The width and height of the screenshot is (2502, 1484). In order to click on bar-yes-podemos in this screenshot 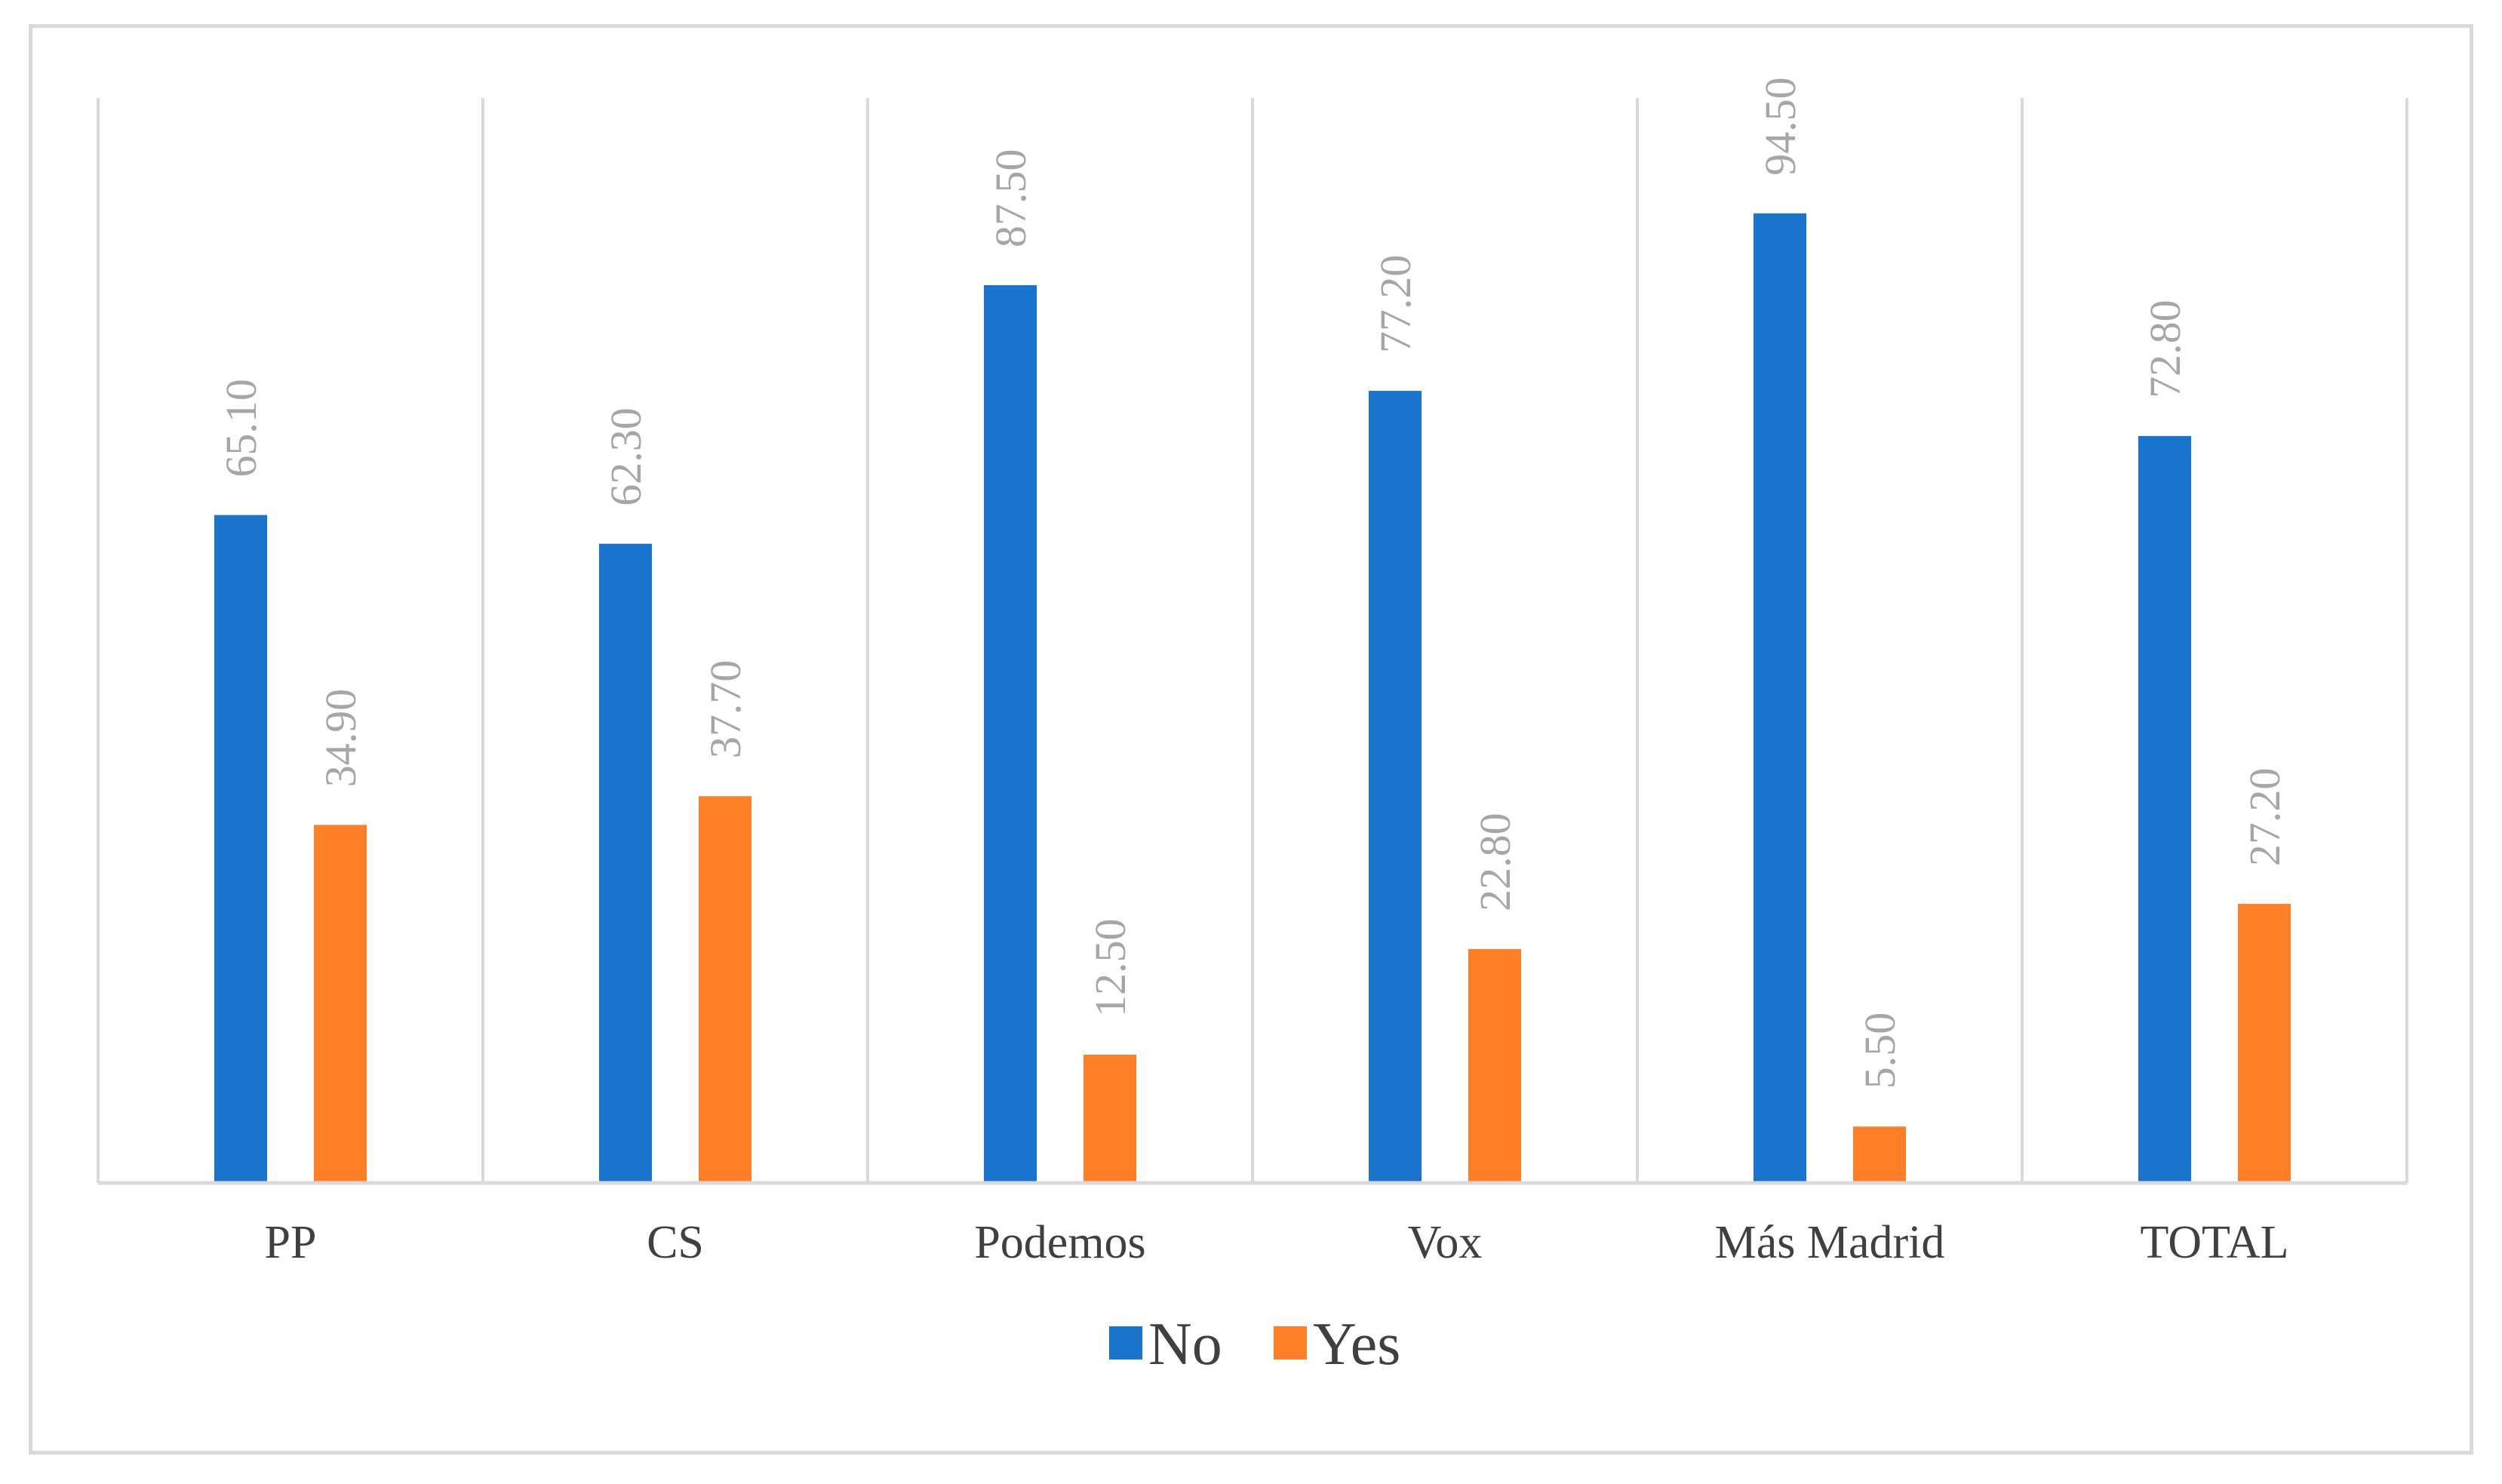, I will do `click(1109, 1119)`.